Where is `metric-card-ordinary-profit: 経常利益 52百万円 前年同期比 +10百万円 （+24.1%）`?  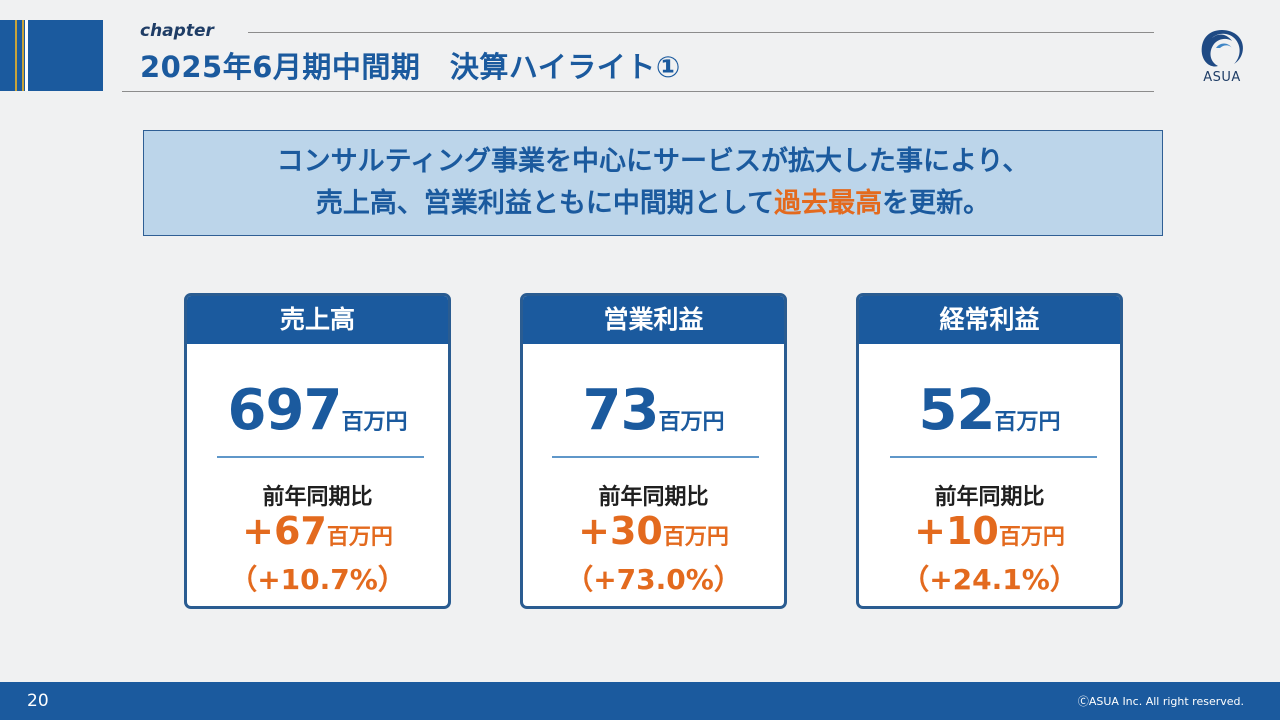 metric-card-ordinary-profit: 経常利益 52百万円 前年同期比 +10百万円 （+24.1%） is located at coordinates (989, 451).